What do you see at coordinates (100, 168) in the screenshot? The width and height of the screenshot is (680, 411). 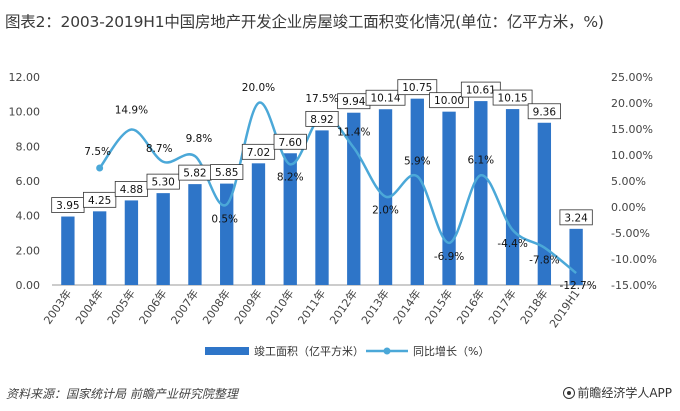 I see `line-marker` at bounding box center [100, 168].